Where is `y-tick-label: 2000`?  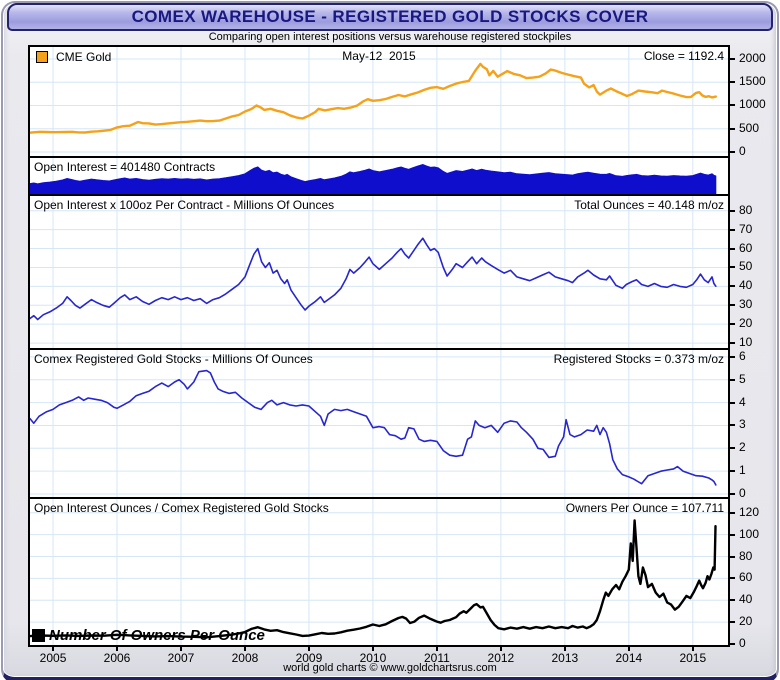 y-tick-label: 2000 is located at coordinates (752, 57).